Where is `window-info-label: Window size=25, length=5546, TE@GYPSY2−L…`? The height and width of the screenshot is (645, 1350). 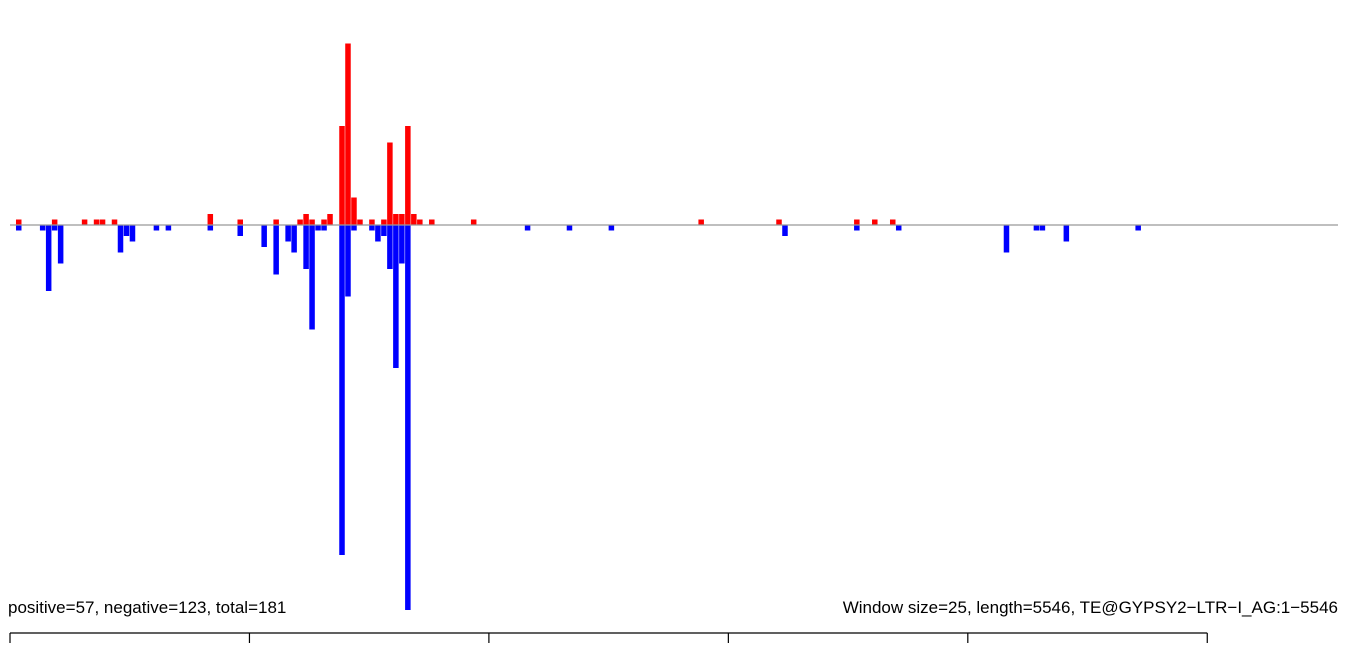 window-info-label: Window size=25, length=5546, TE@GYPSY2−L… is located at coordinates (1090, 607).